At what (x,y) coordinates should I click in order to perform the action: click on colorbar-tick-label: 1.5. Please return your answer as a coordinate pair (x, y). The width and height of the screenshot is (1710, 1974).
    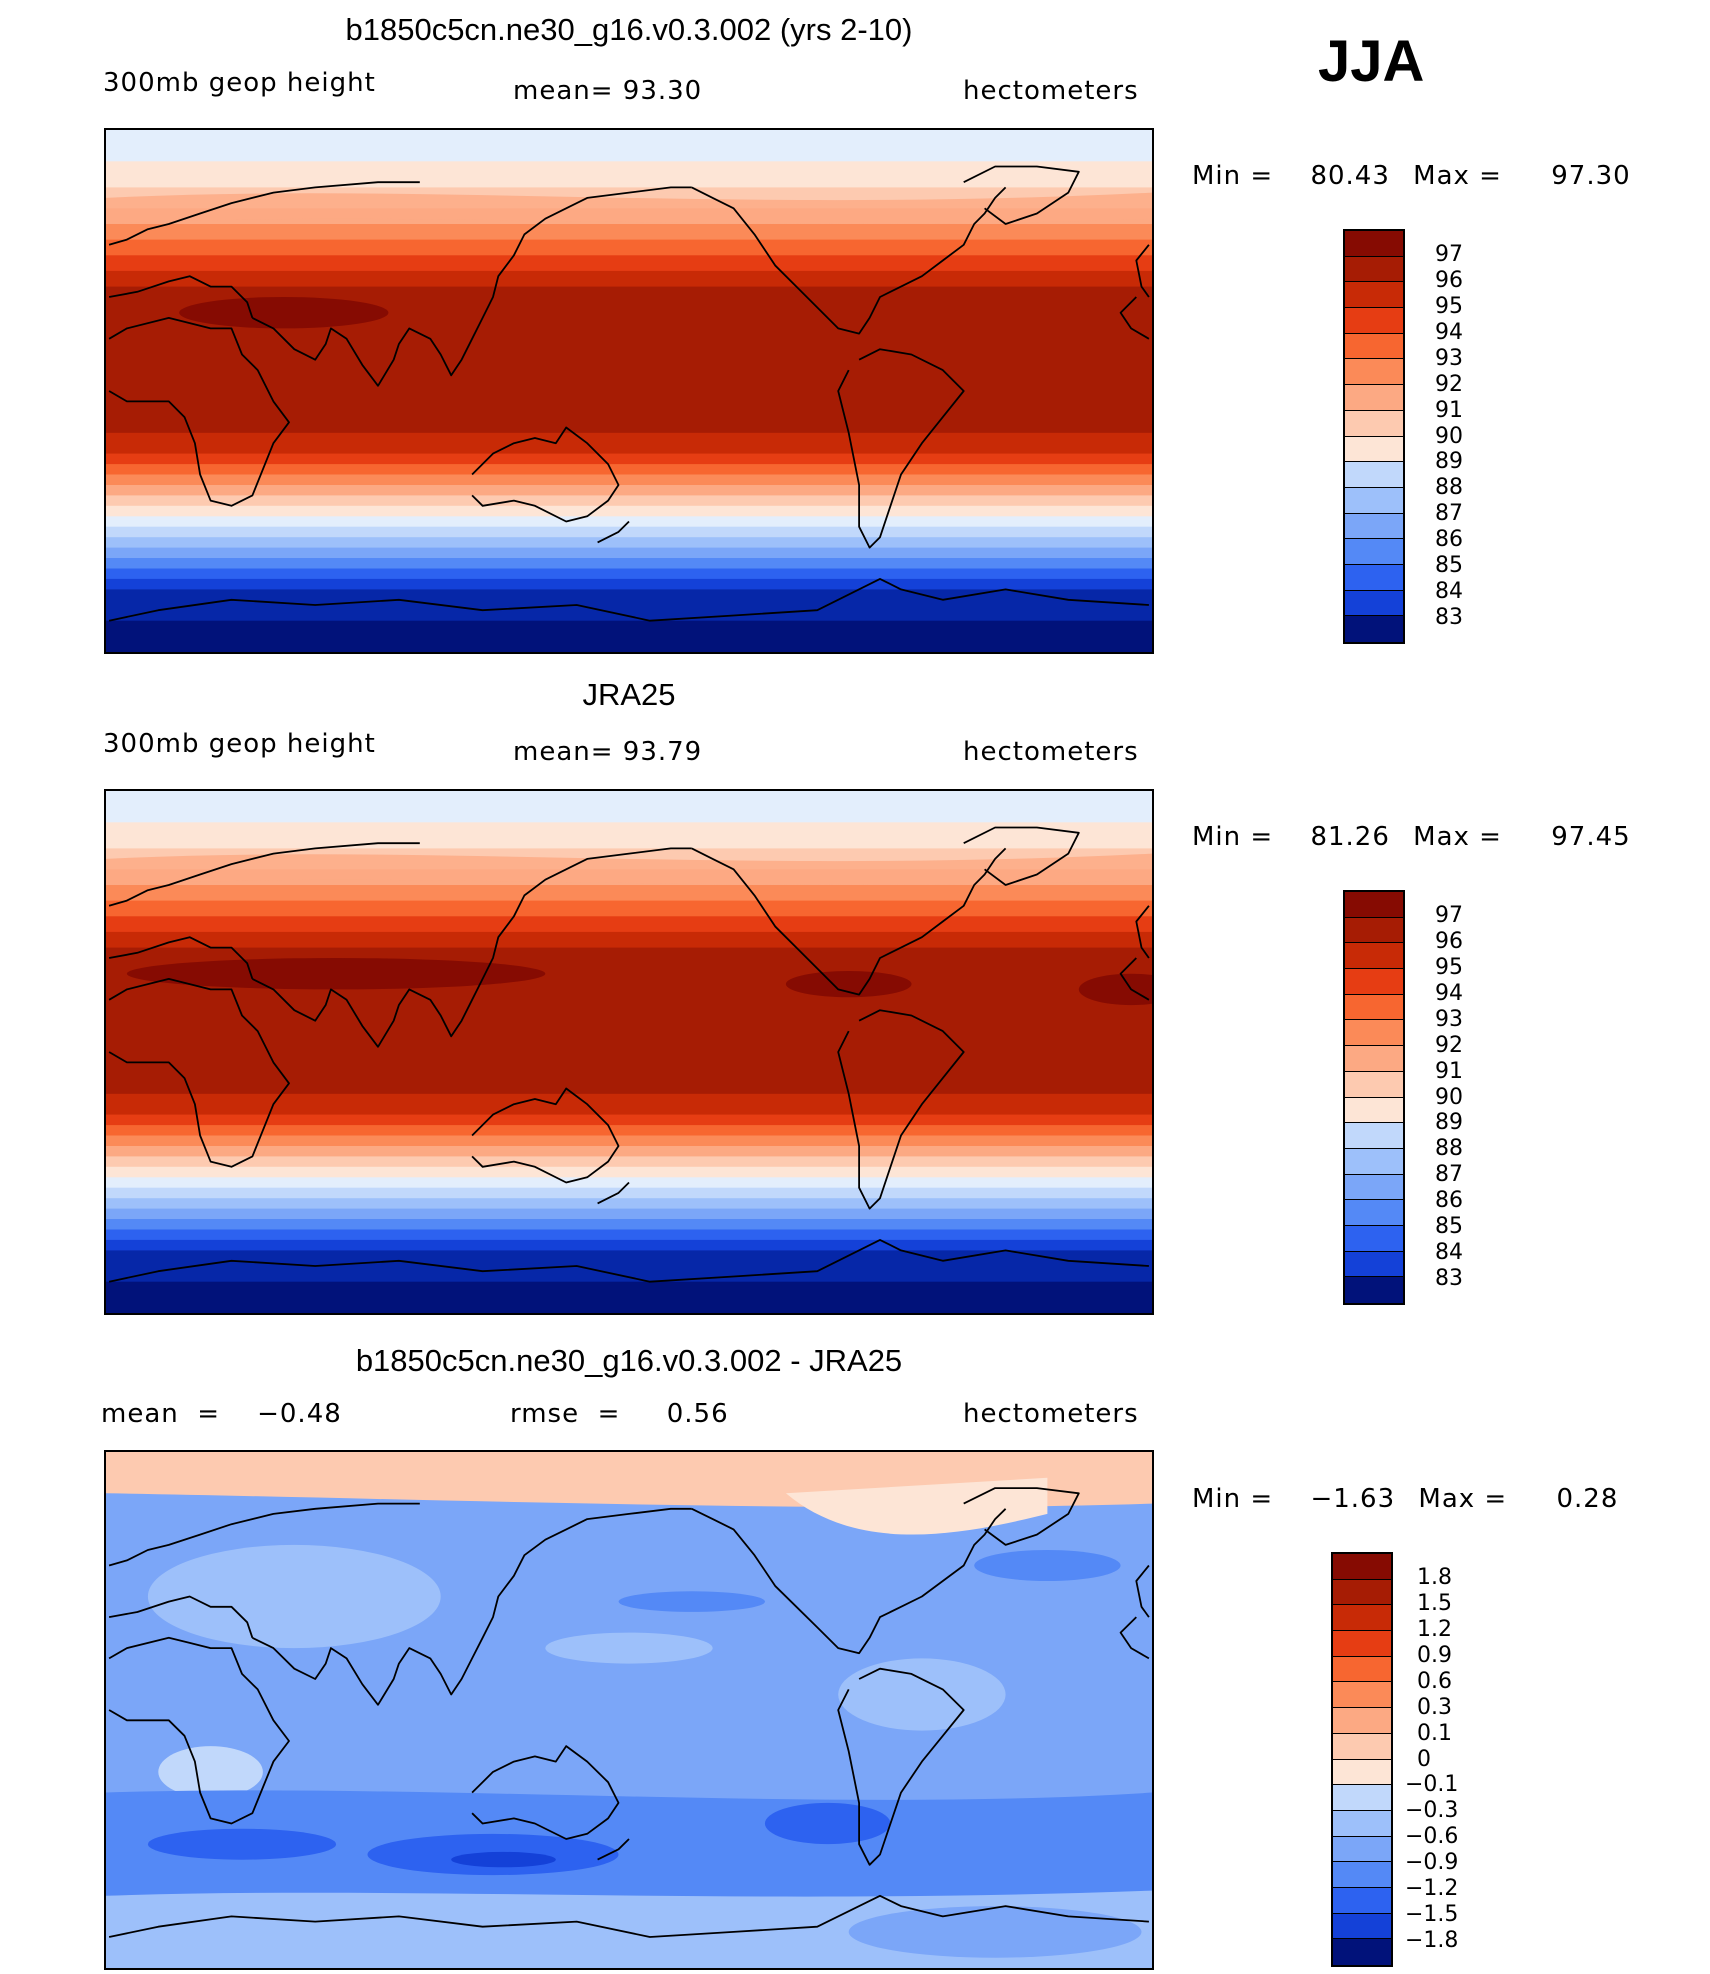
    Looking at the image, I should click on (1434, 1603).